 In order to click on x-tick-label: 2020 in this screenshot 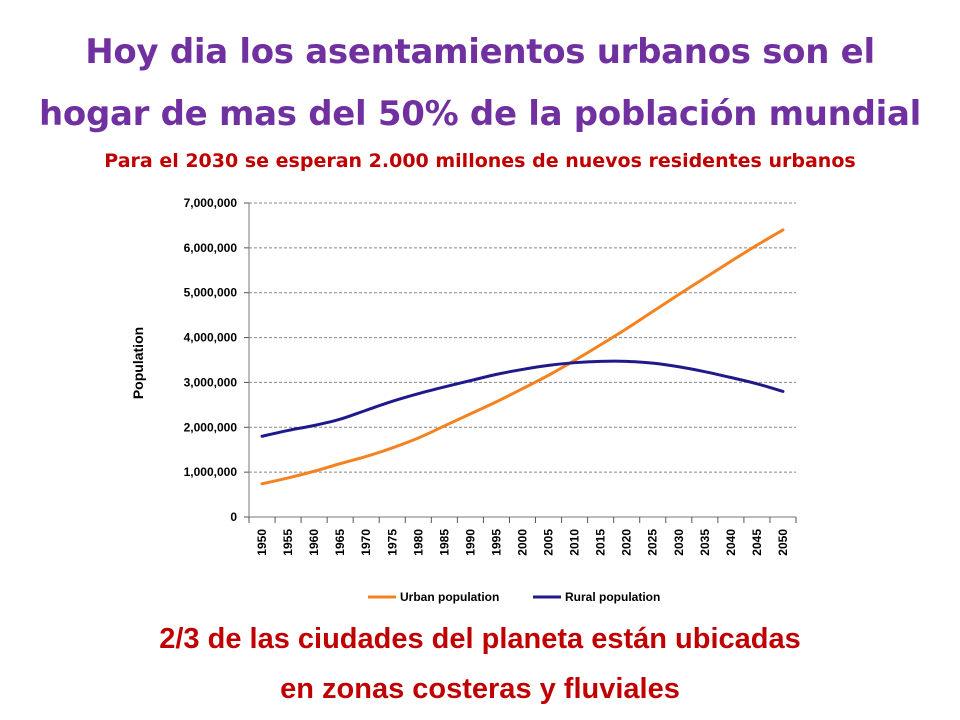, I will do `click(627, 542)`.